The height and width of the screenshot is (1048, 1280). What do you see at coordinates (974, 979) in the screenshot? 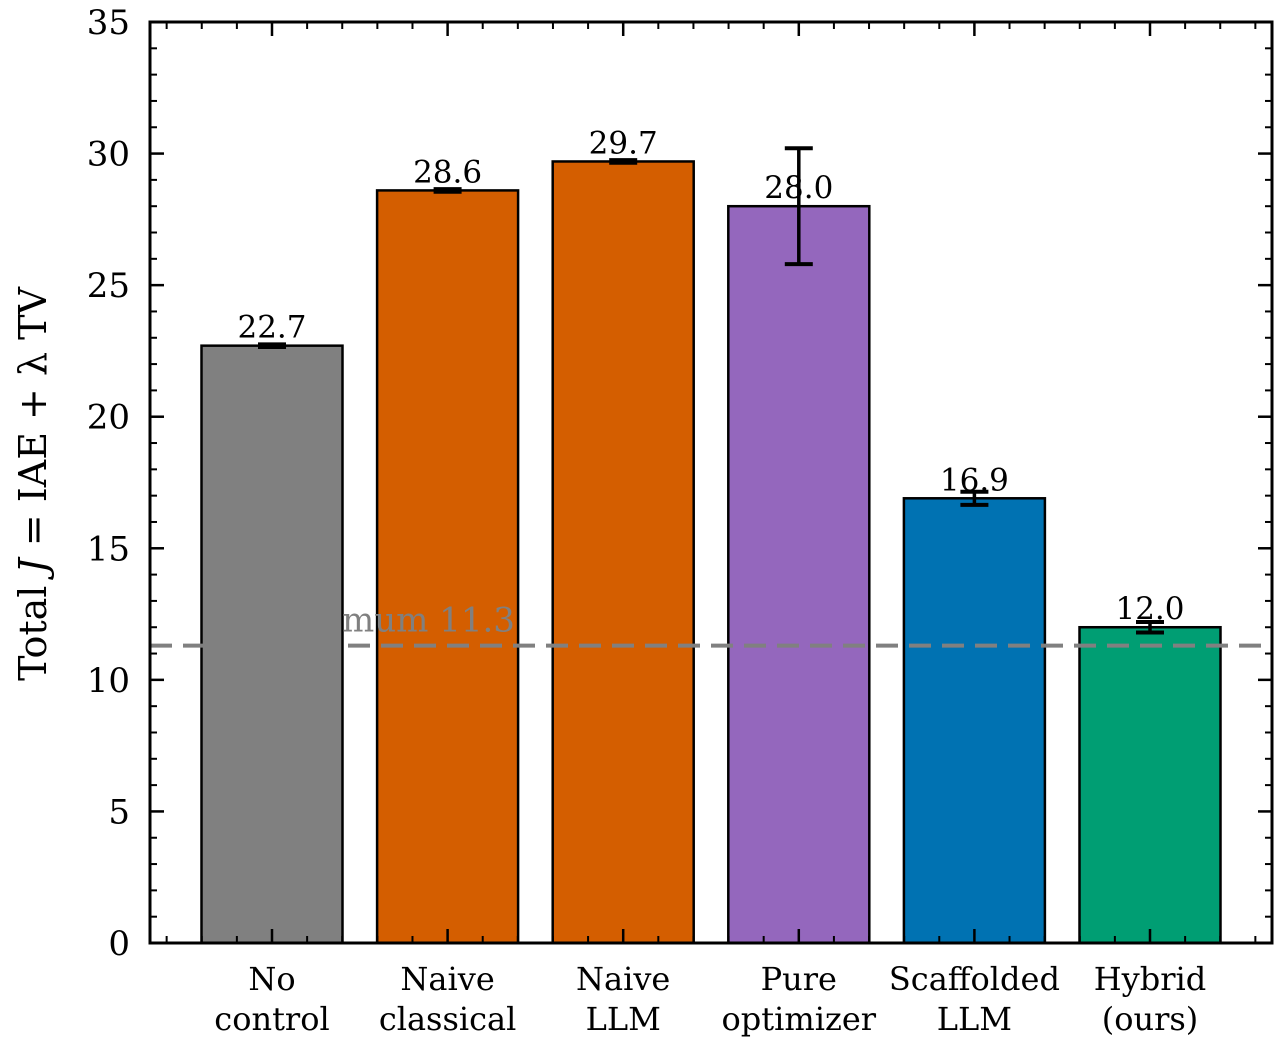
I see `x-category-label-line: Scaffolded` at bounding box center [974, 979].